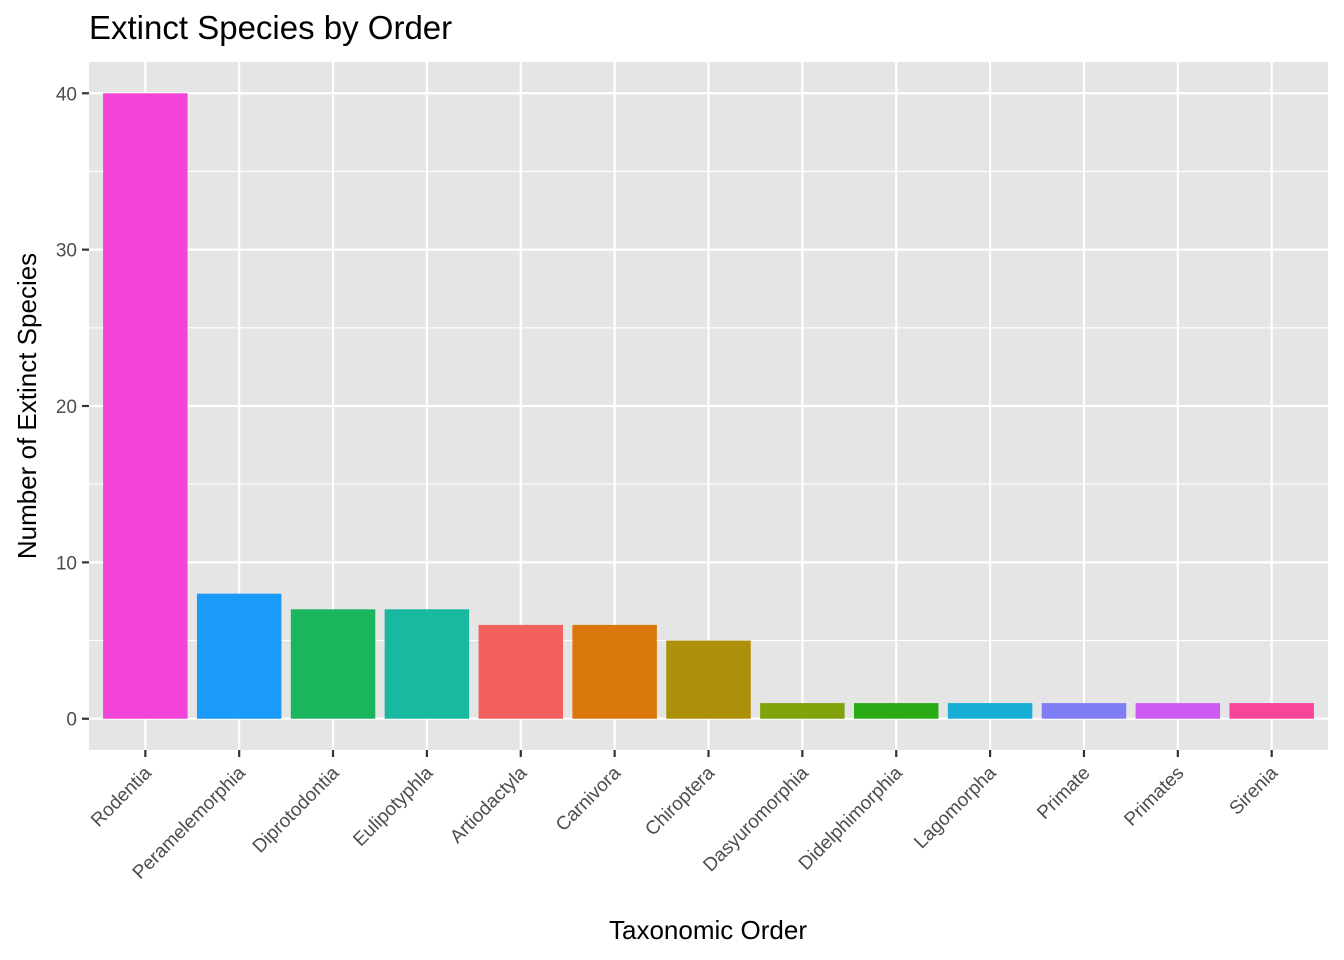 The width and height of the screenshot is (1344, 960). What do you see at coordinates (145, 406) in the screenshot?
I see `bar-rodentia` at bounding box center [145, 406].